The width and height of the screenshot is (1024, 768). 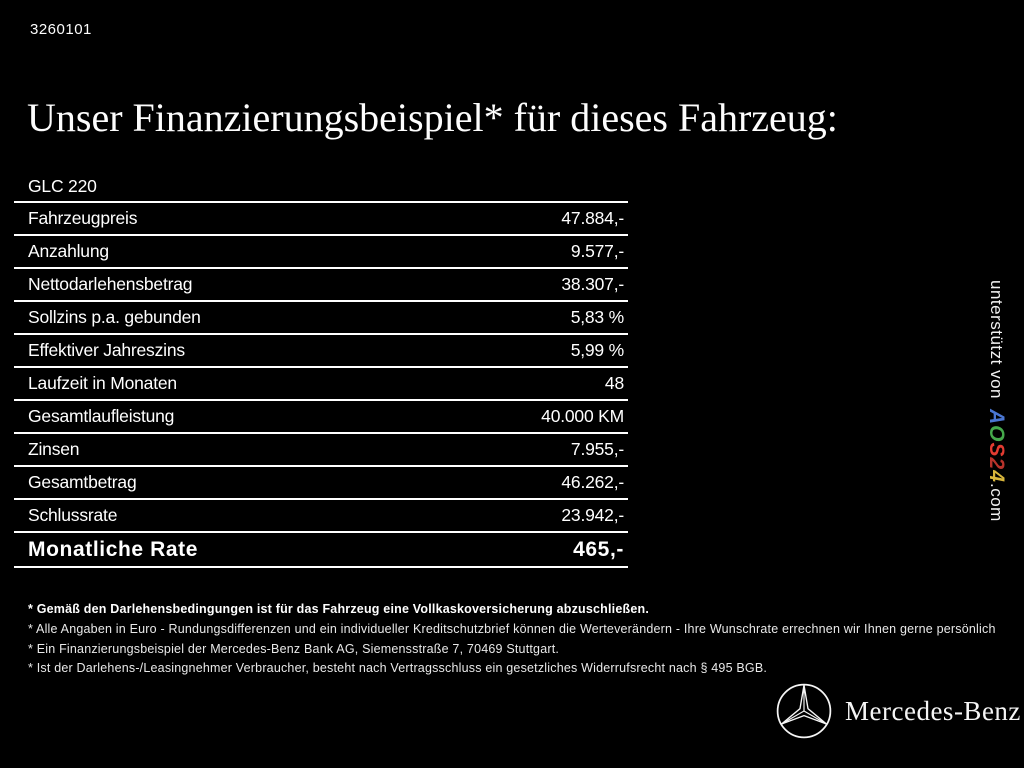 I want to click on row-value: 7.955,-, so click(x=597, y=449).